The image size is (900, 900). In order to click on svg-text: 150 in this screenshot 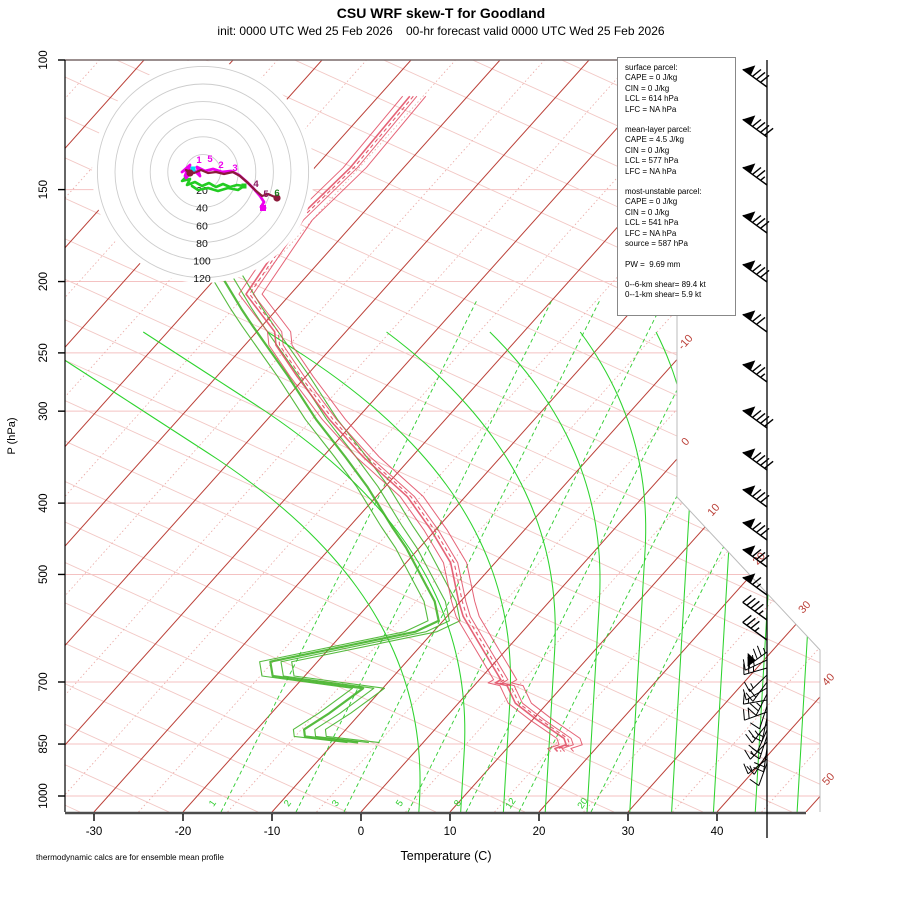, I will do `click(44, 189)`.